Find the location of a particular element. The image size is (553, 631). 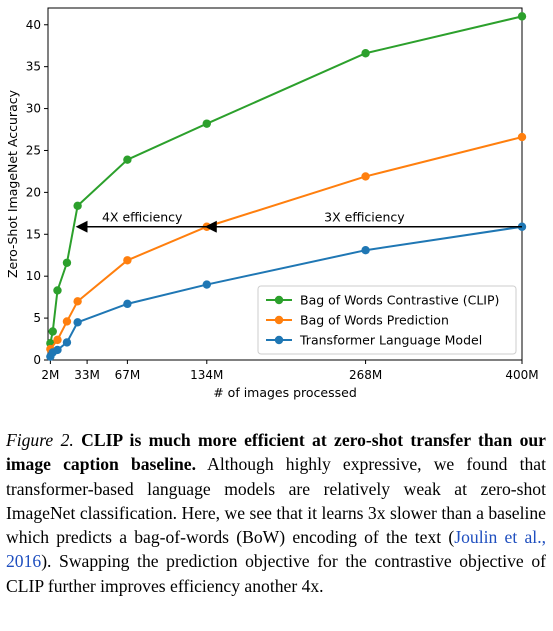

legend-label: Bag of Words Contrastive (CLIP) is located at coordinates (399, 300).